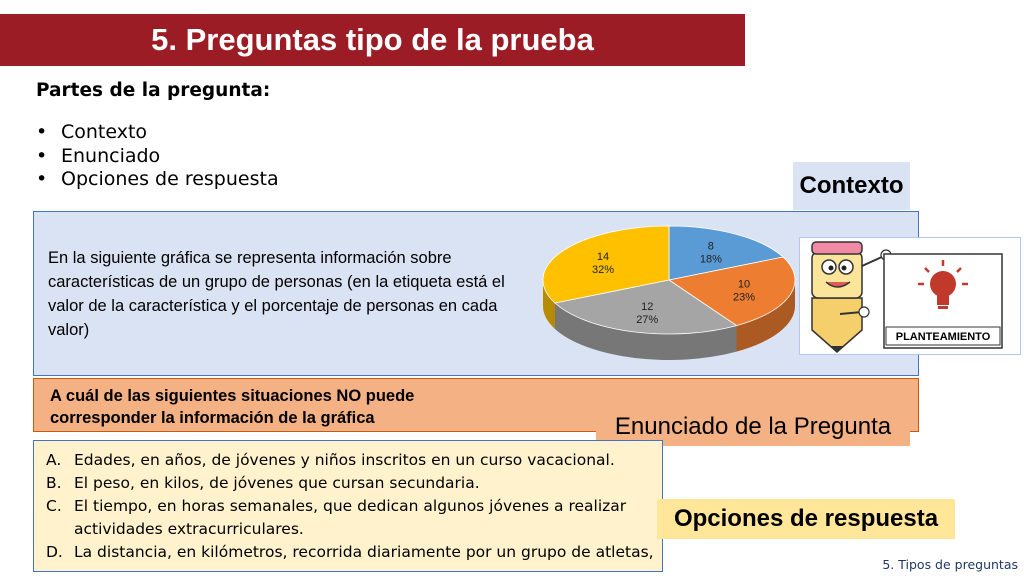 This screenshot has width=1024, height=576. I want to click on parts-item-enunciado: Enunciado, so click(157, 157).